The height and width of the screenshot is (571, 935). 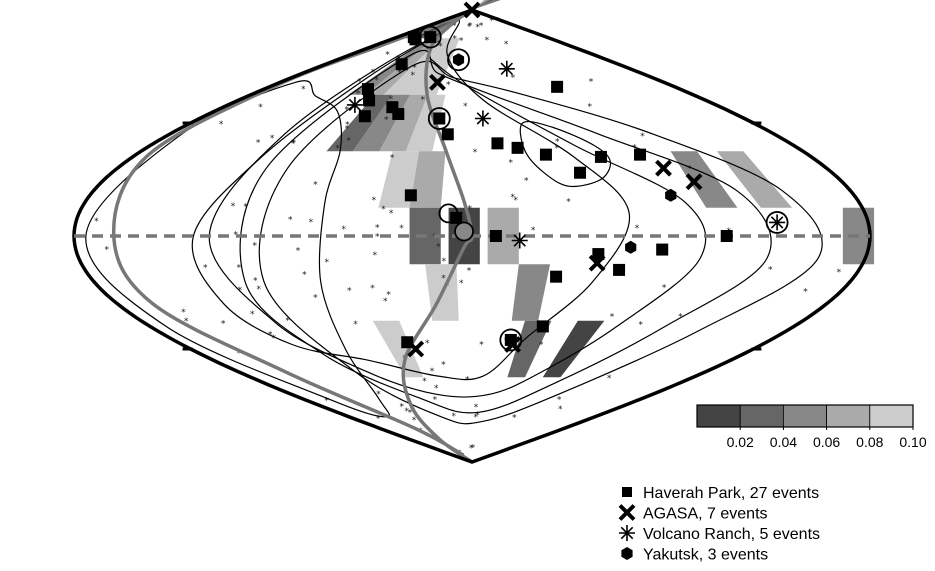 I want to click on colorbar-tick-label-3: 0.08, so click(x=869, y=442).